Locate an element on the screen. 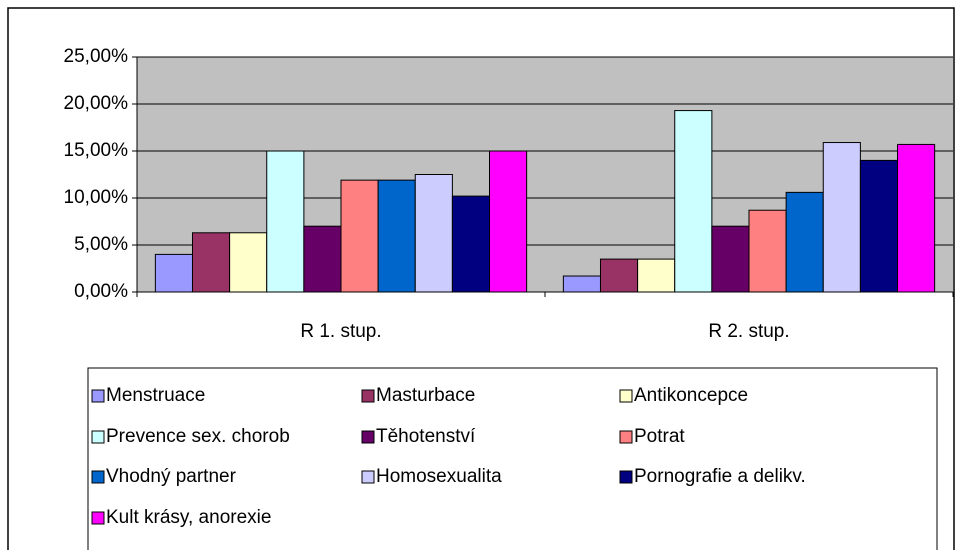 The height and width of the screenshot is (550, 957). legend-label: Těhotenství is located at coordinates (426, 436).